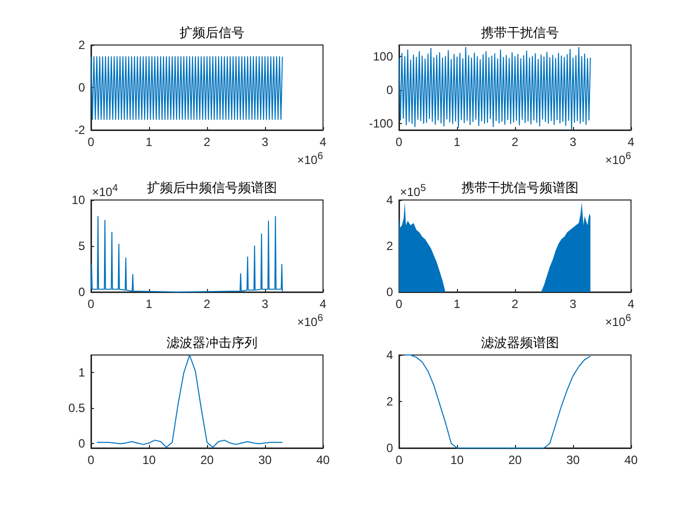  I want to click on chart-title: 滤波器冲击序列, so click(212, 342).